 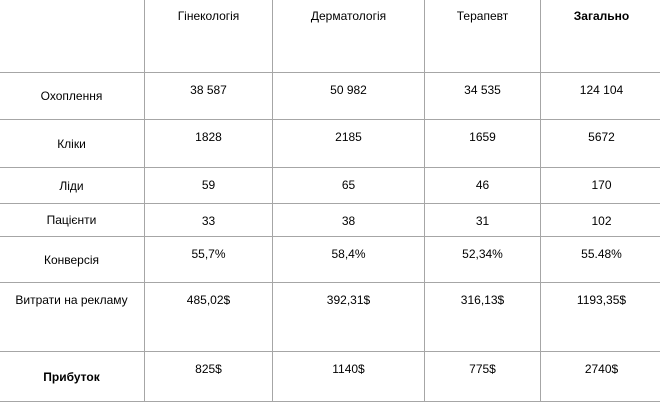 What do you see at coordinates (600, 144) in the screenshot?
I see `table-cell: 5672` at bounding box center [600, 144].